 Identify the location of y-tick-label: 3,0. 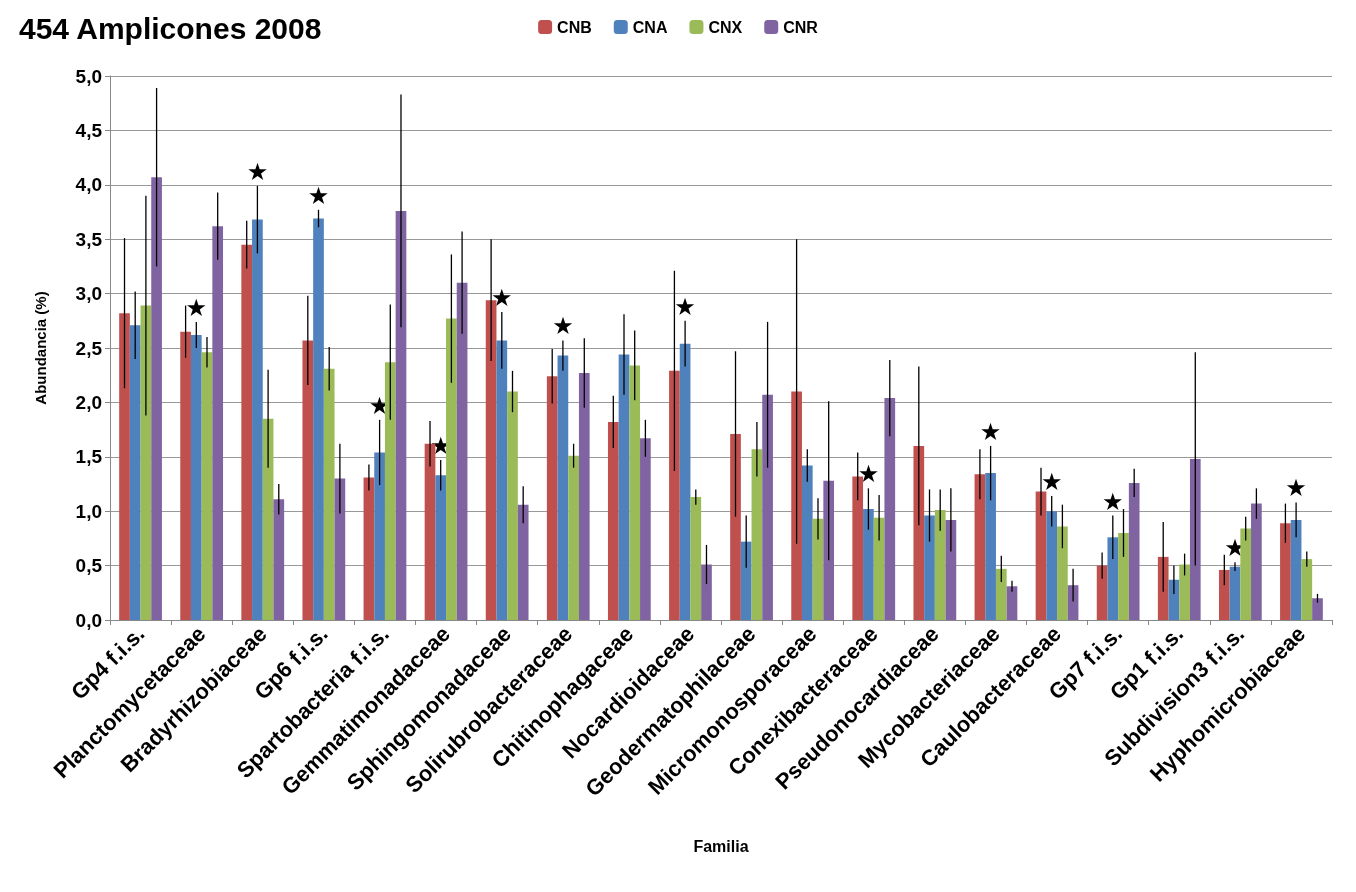
(88, 294).